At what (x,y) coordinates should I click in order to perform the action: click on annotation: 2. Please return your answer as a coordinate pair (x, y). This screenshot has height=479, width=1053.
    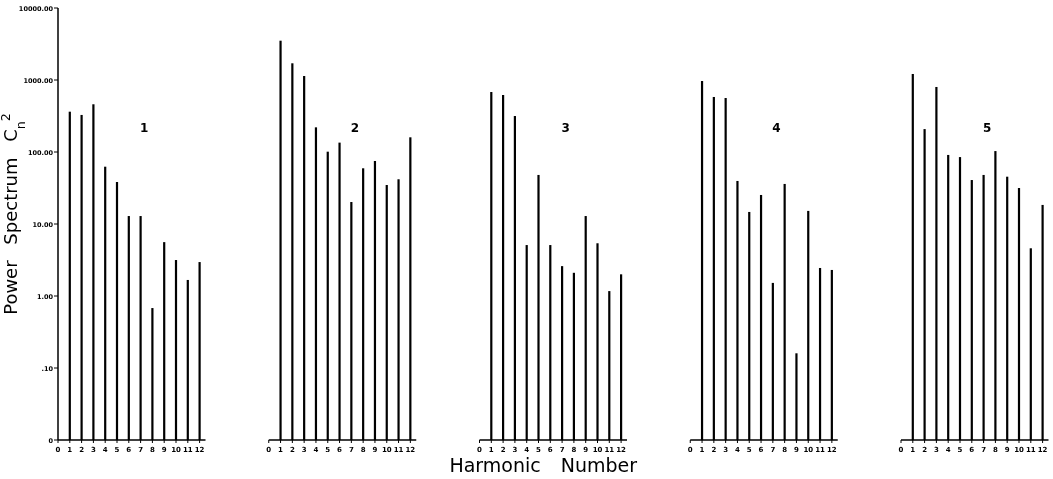
    Looking at the image, I should click on (355, 128).